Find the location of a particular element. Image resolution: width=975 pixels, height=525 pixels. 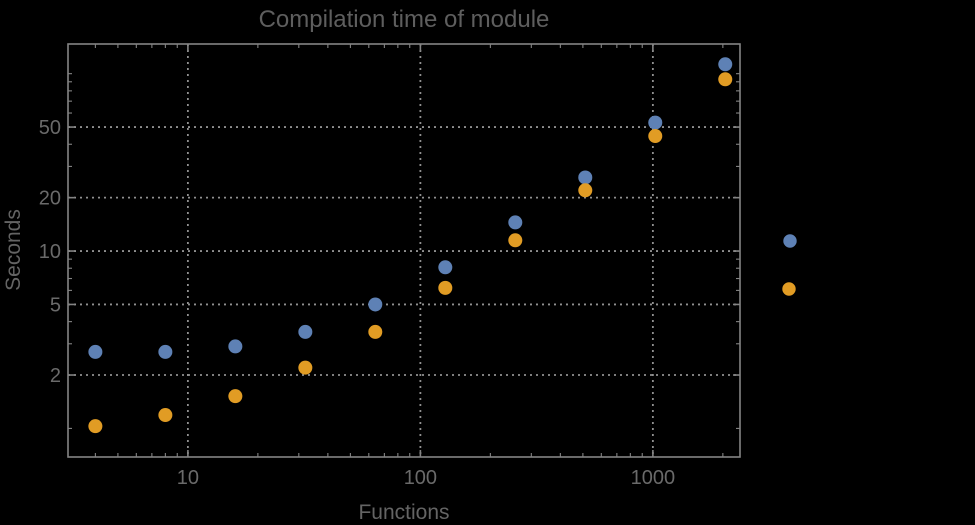

legend is located at coordinates (789, 265).